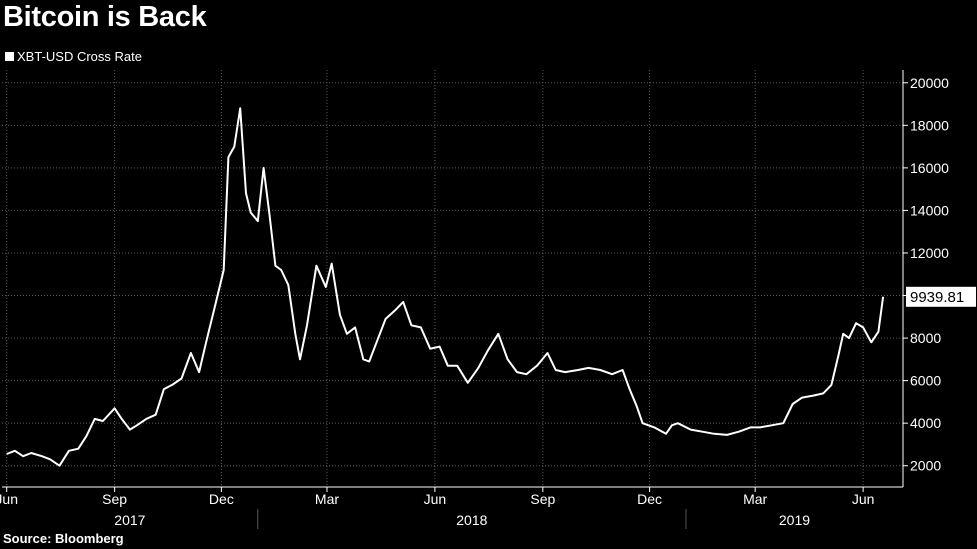 Image resolution: width=977 pixels, height=549 pixels. I want to click on legend: XBT-USD Cross Rate, so click(73, 56).